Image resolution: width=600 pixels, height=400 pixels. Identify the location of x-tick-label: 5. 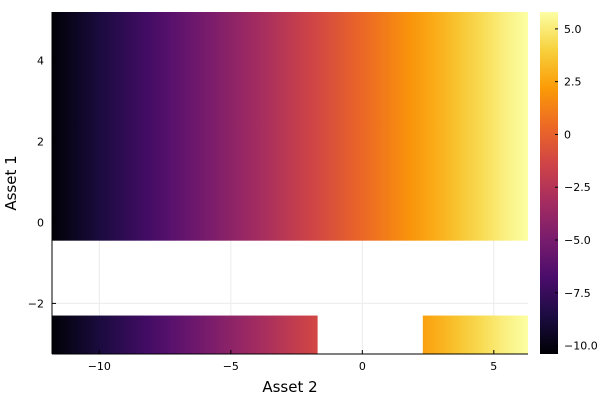
(493, 366).